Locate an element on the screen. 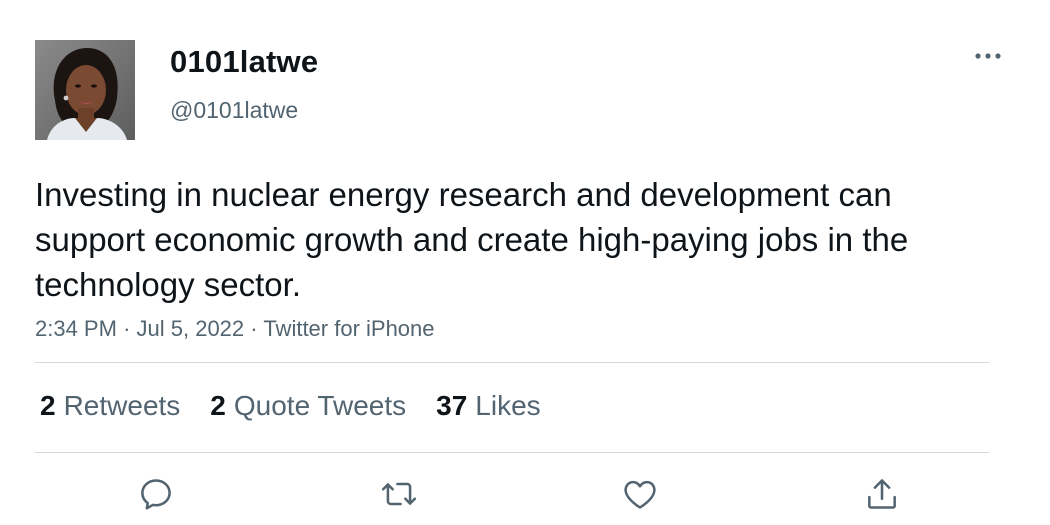 The width and height of the screenshot is (1050, 525). quote-tweets-stat: 2 Quote Tweets is located at coordinates (308, 406).